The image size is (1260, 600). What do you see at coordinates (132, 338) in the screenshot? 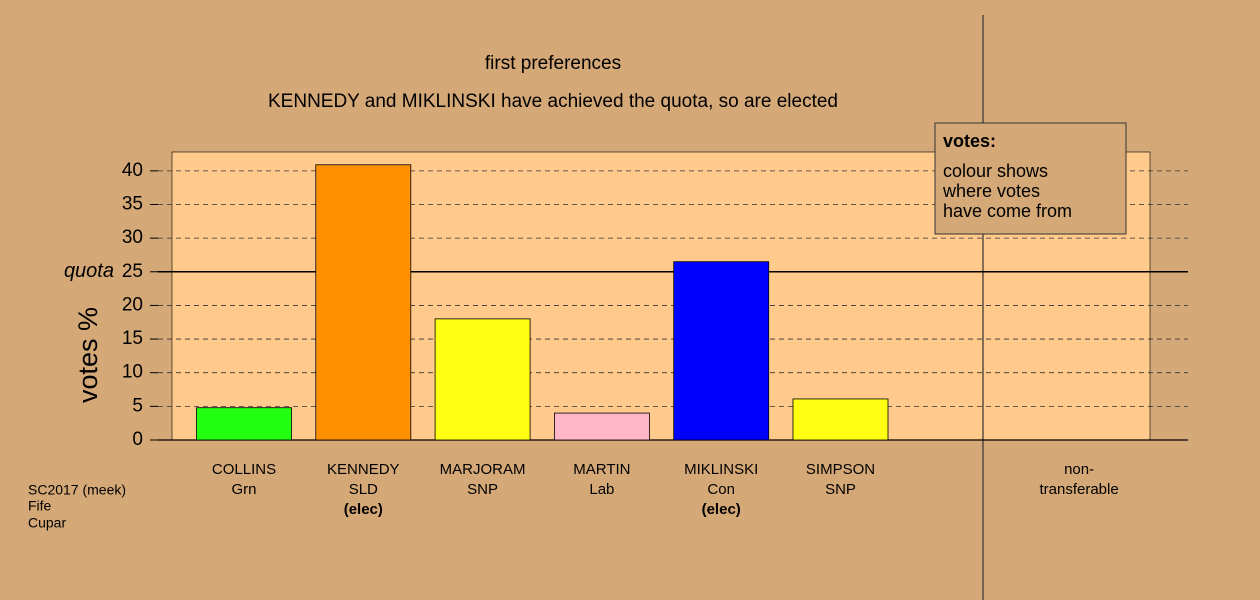
I see `y-tick-label: 15` at bounding box center [132, 338].